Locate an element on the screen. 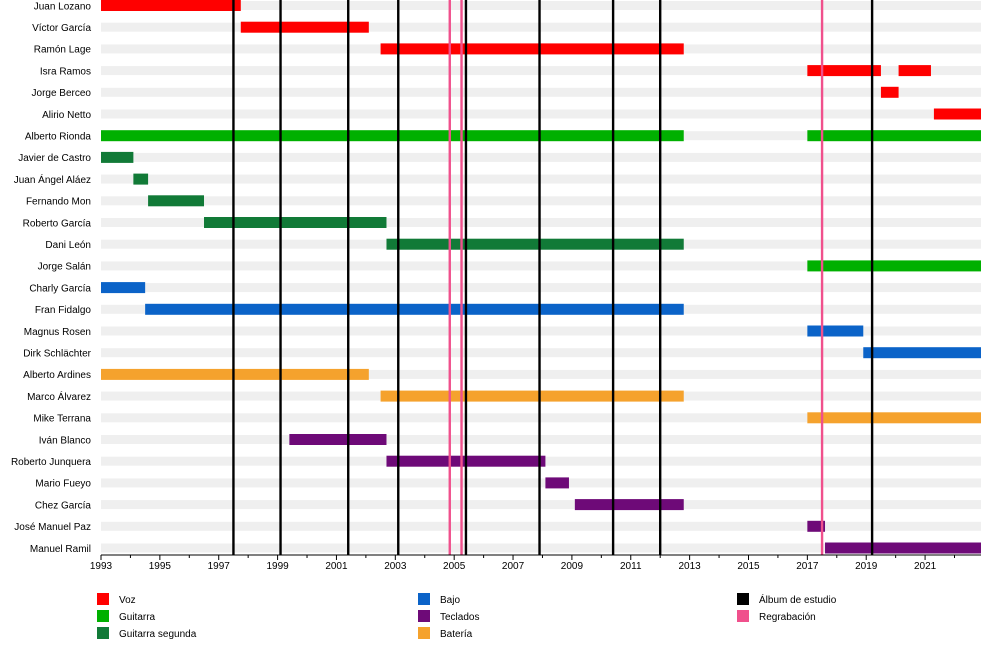 Image resolution: width=1000 pixels, height=655 pixels. bar-alberto-ardines is located at coordinates (235, 374).